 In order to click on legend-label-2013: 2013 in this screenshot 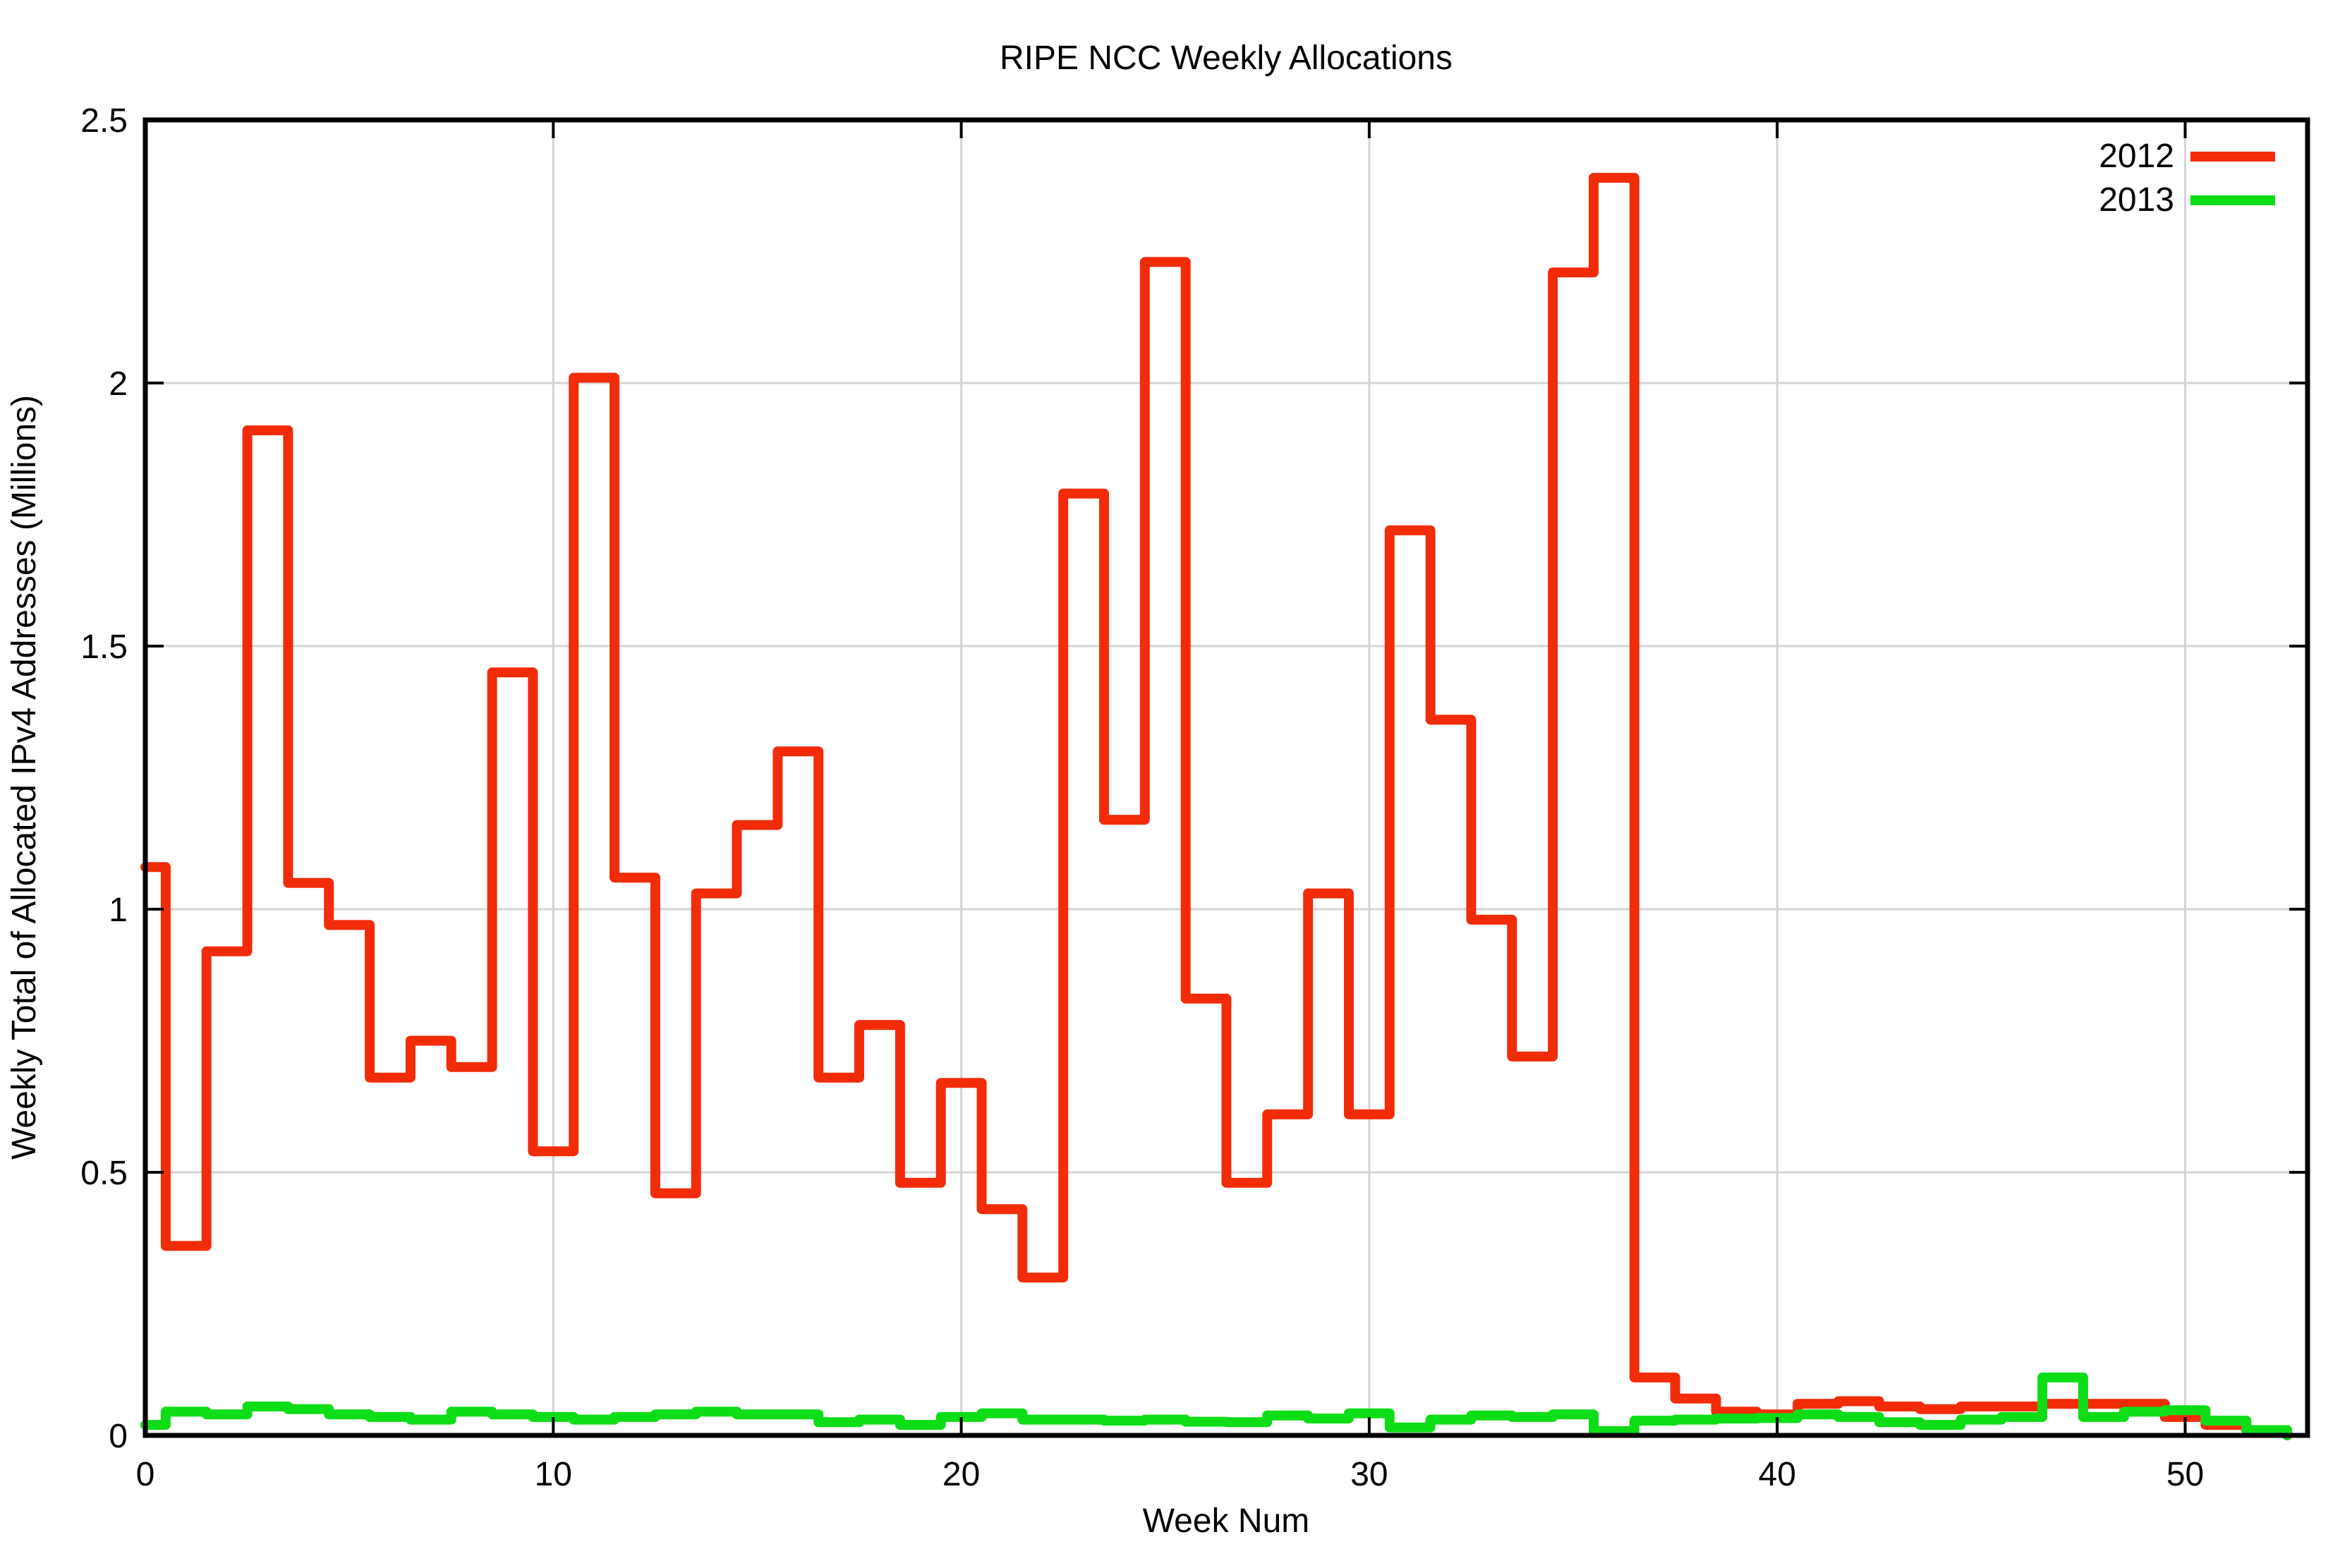, I will do `click(2137, 200)`.